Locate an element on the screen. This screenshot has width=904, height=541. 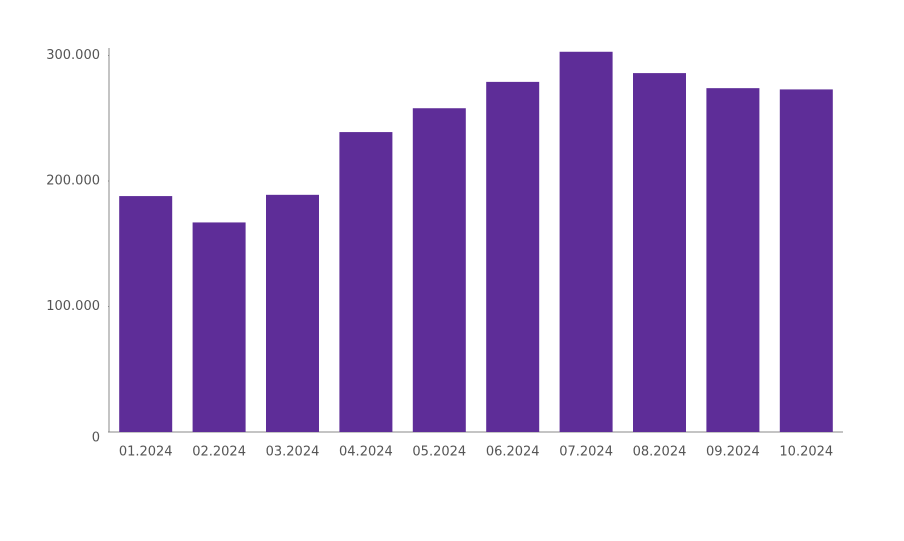
x-tick-label: 05.2024 is located at coordinates (439, 452).